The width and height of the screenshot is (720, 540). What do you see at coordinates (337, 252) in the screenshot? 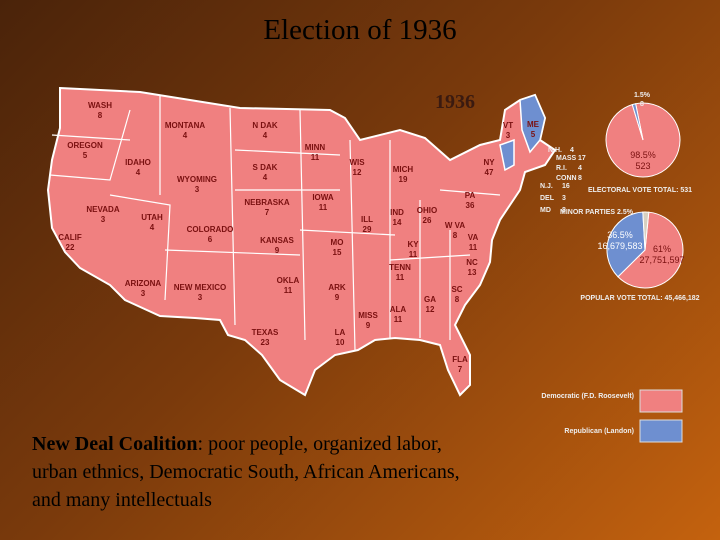
I see `state-votes: 15` at bounding box center [337, 252].